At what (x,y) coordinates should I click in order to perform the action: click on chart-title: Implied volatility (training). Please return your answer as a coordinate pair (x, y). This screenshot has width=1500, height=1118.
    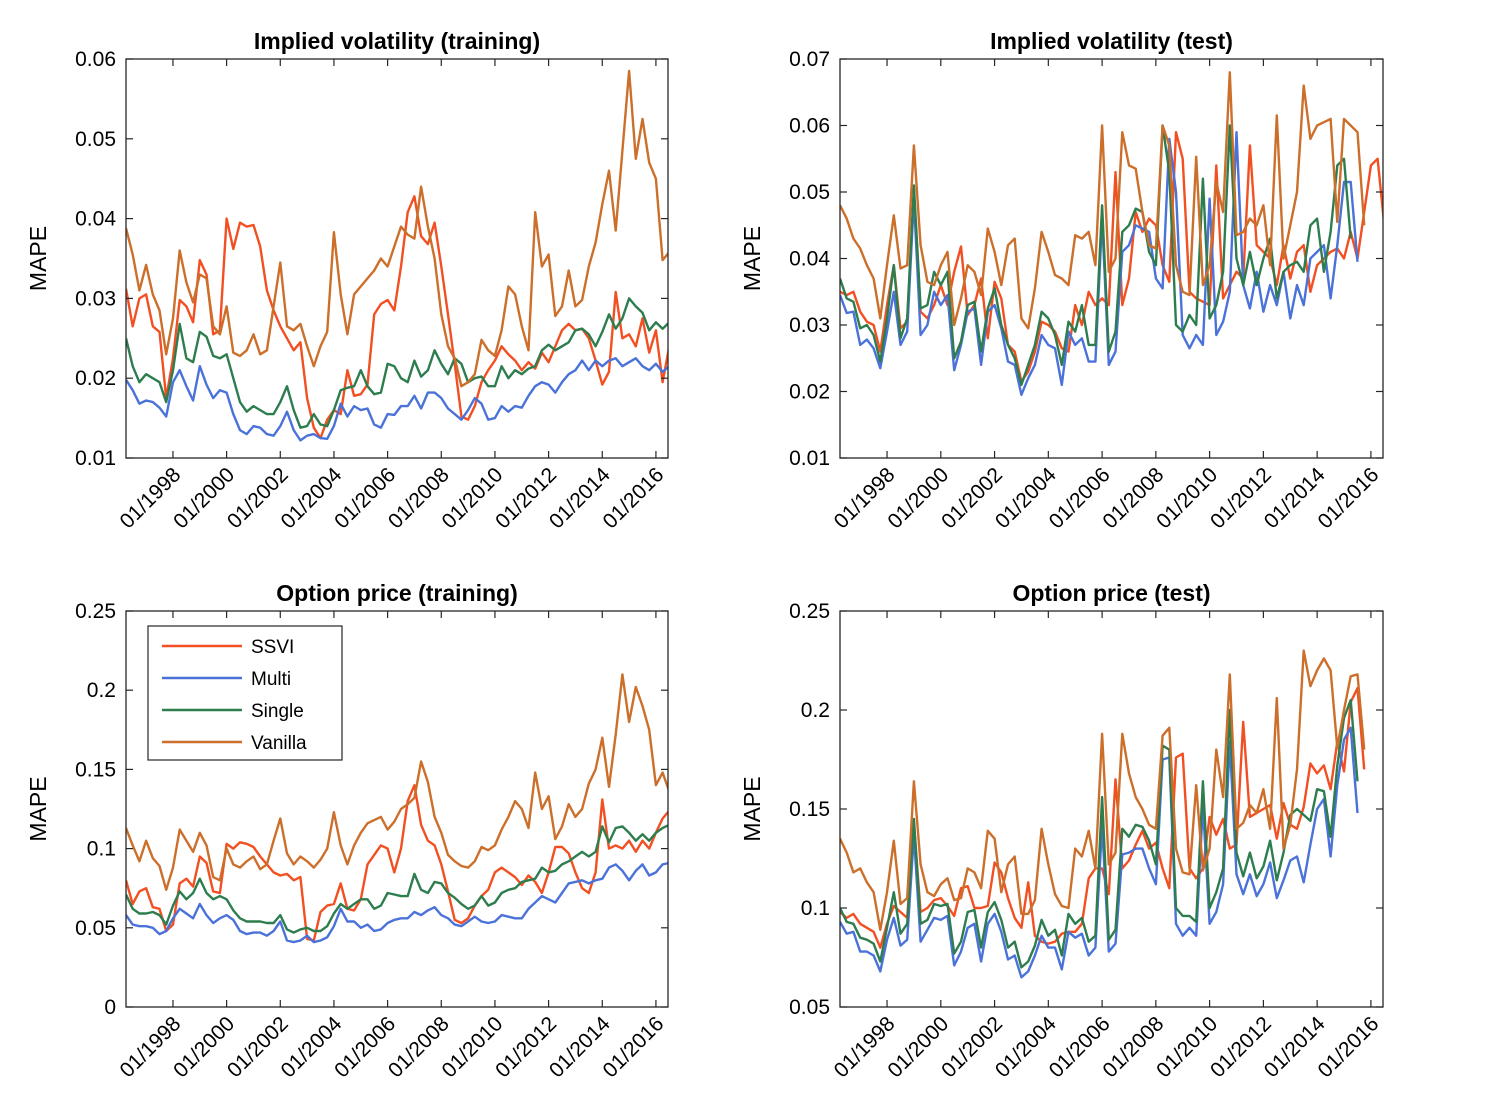
    Looking at the image, I should click on (397, 41).